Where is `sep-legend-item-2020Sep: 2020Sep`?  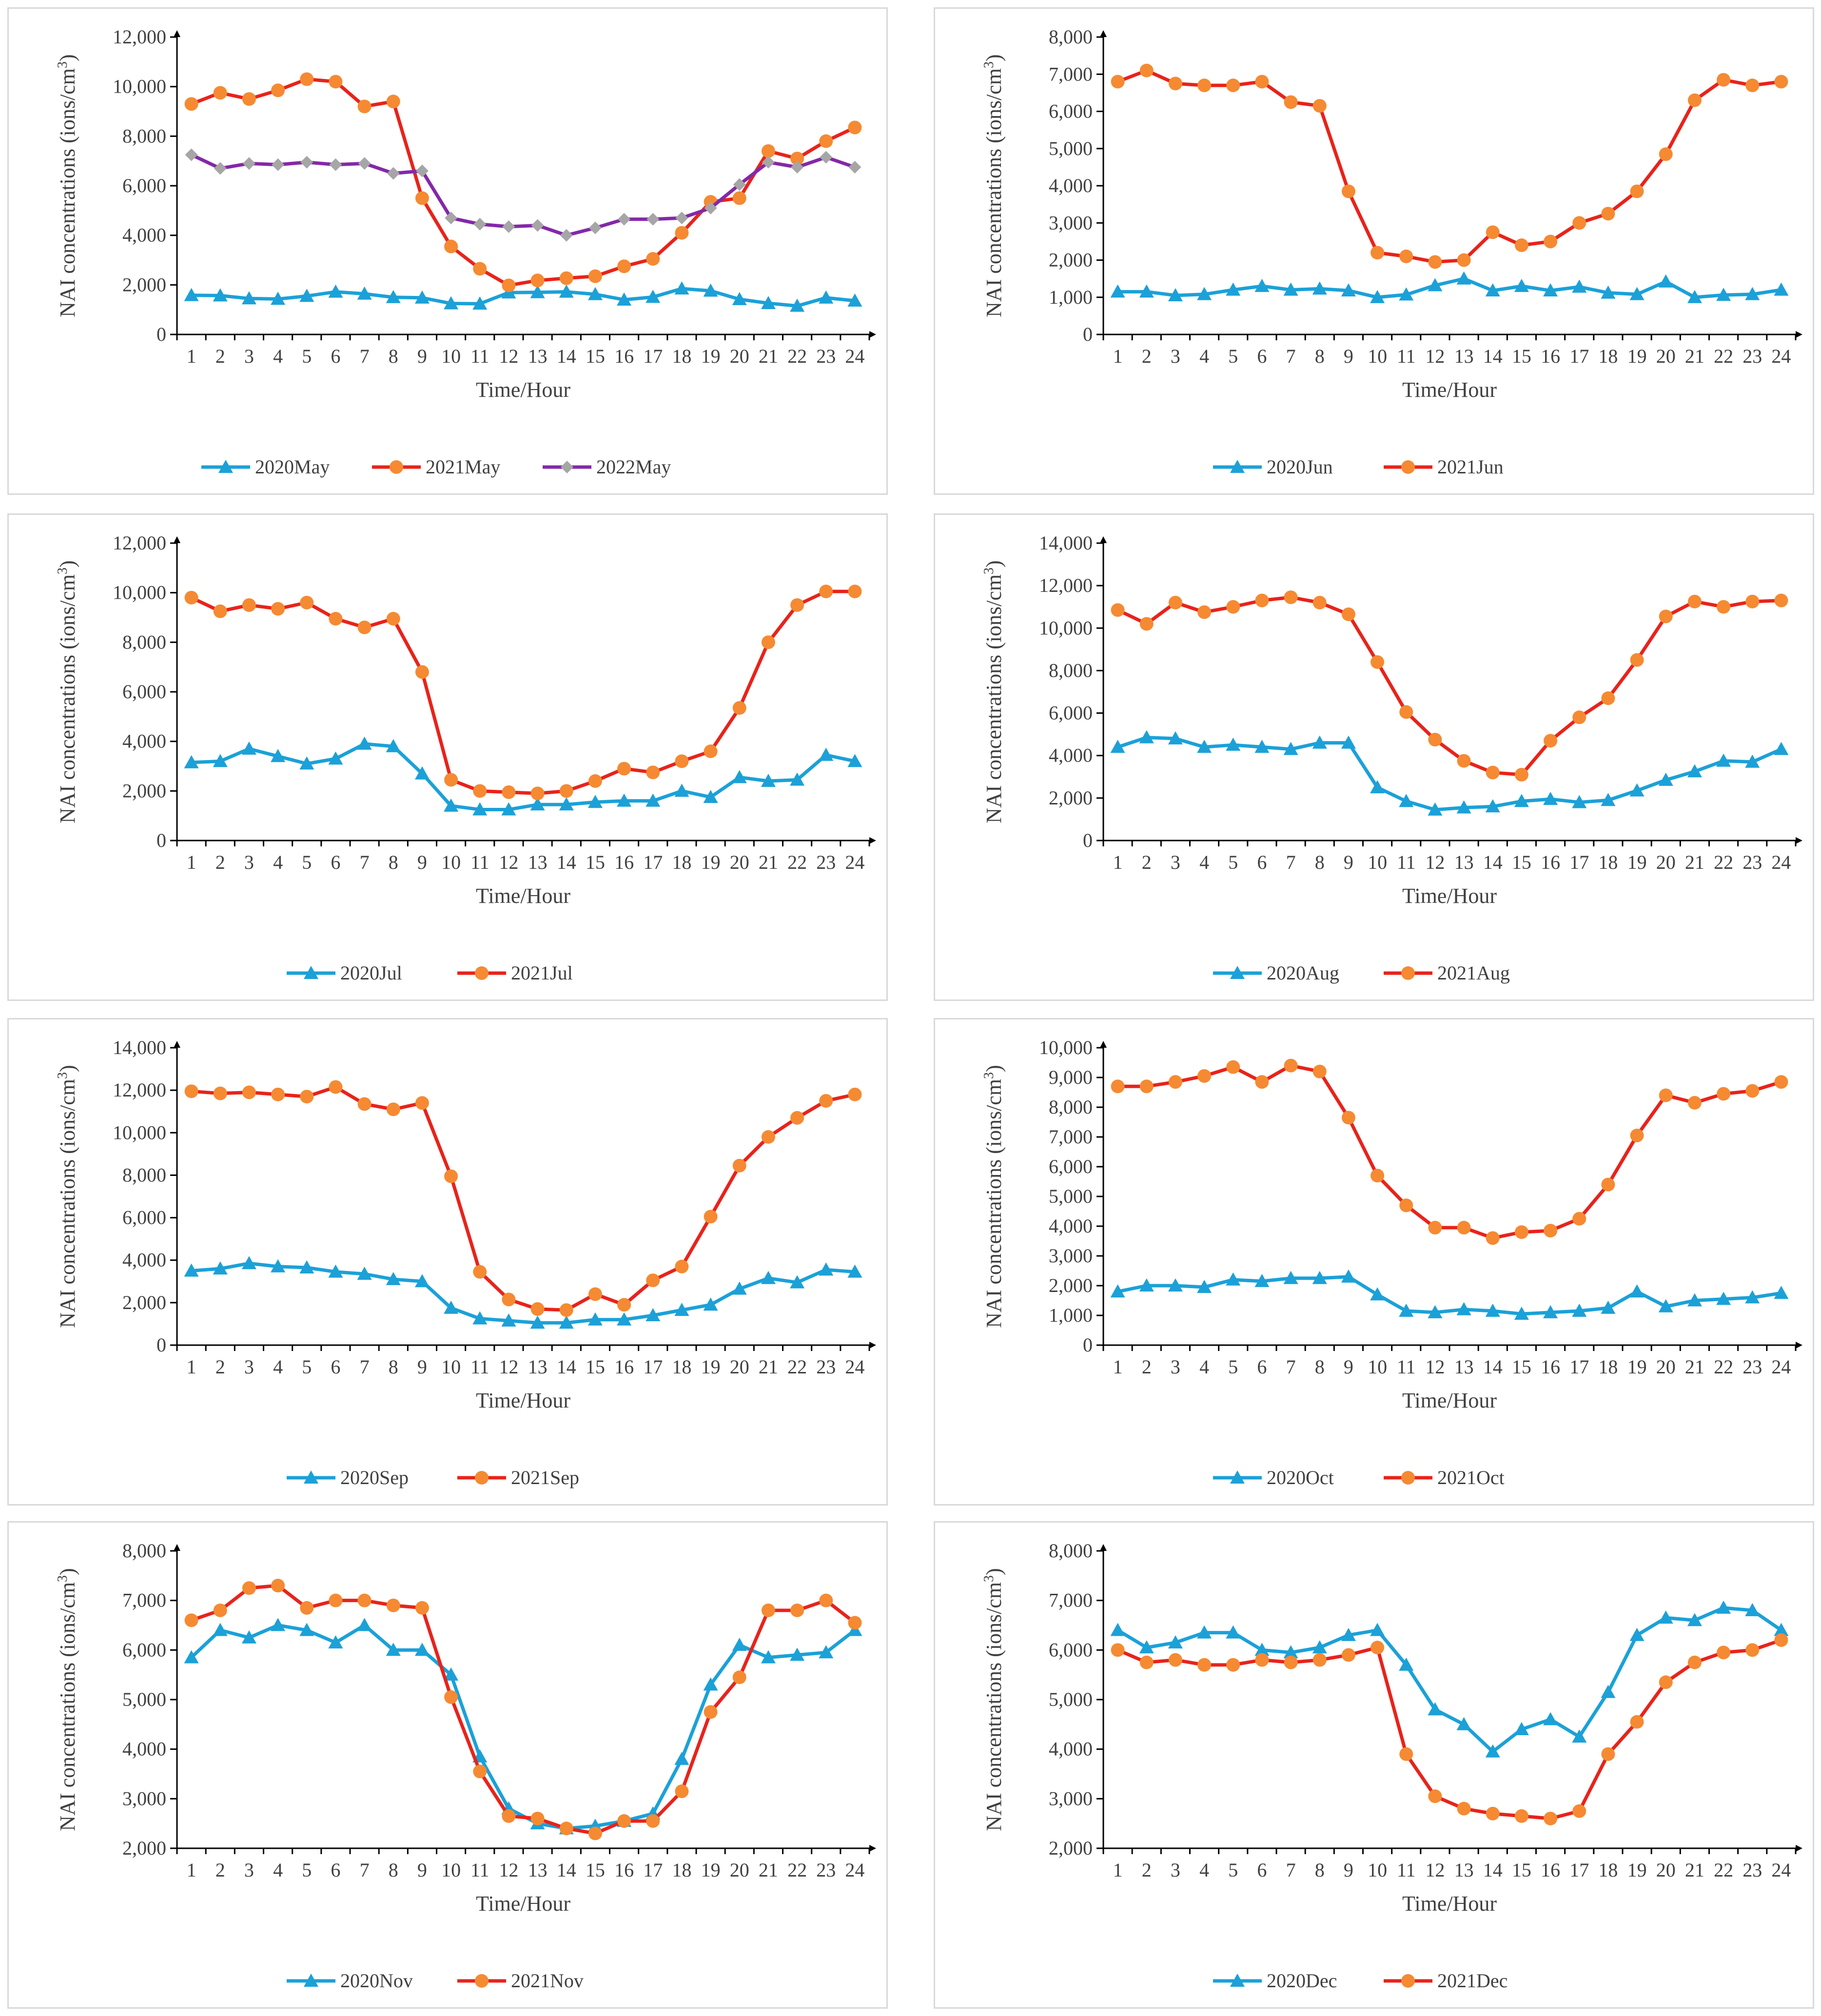
sep-legend-item-2020Sep: 2020Sep is located at coordinates (348, 1477).